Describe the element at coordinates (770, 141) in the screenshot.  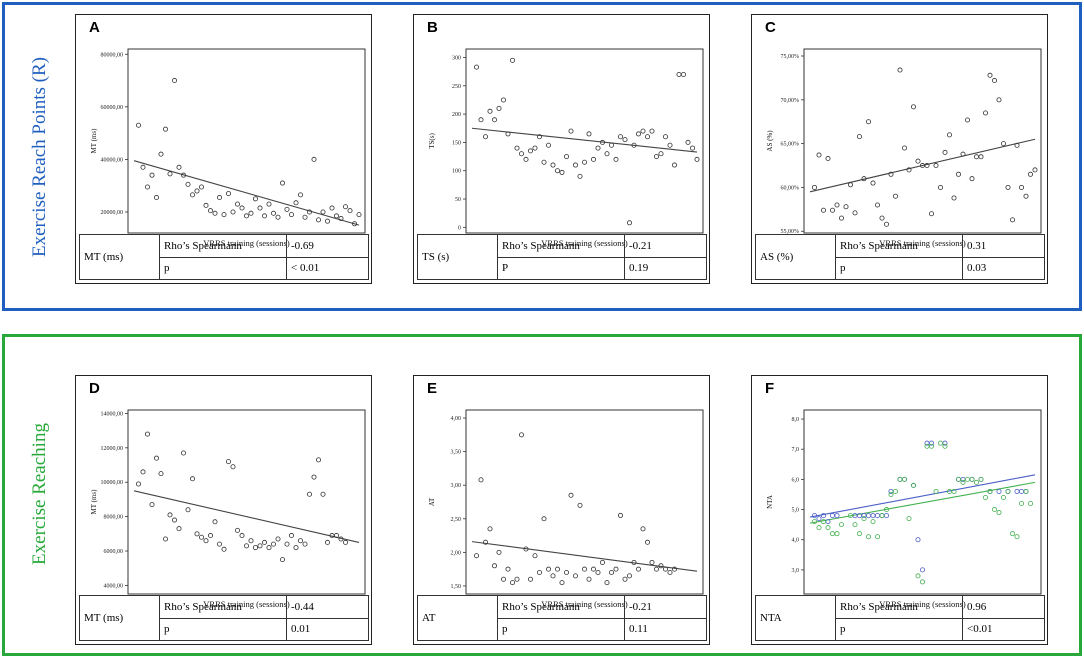
I see `y-axis-label: AS (%)` at that location.